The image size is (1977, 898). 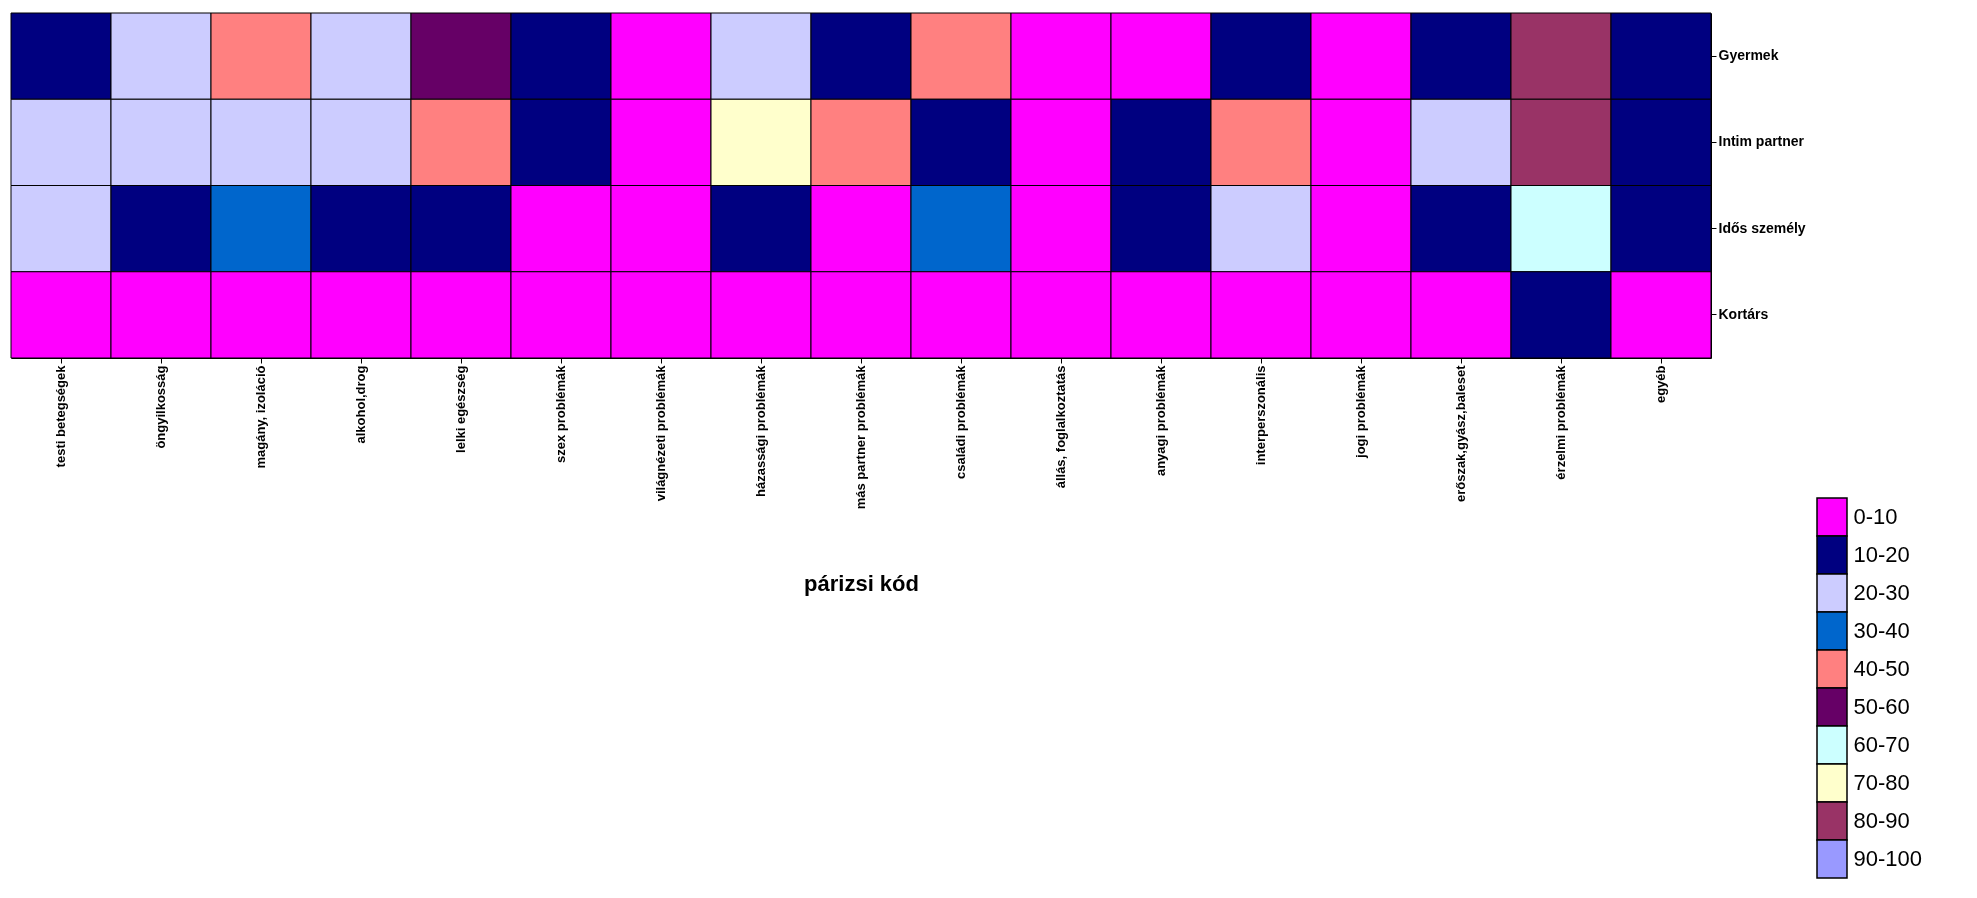 What do you see at coordinates (760, 430) in the screenshot?
I see `x-tick-label: házassági problémák` at bounding box center [760, 430].